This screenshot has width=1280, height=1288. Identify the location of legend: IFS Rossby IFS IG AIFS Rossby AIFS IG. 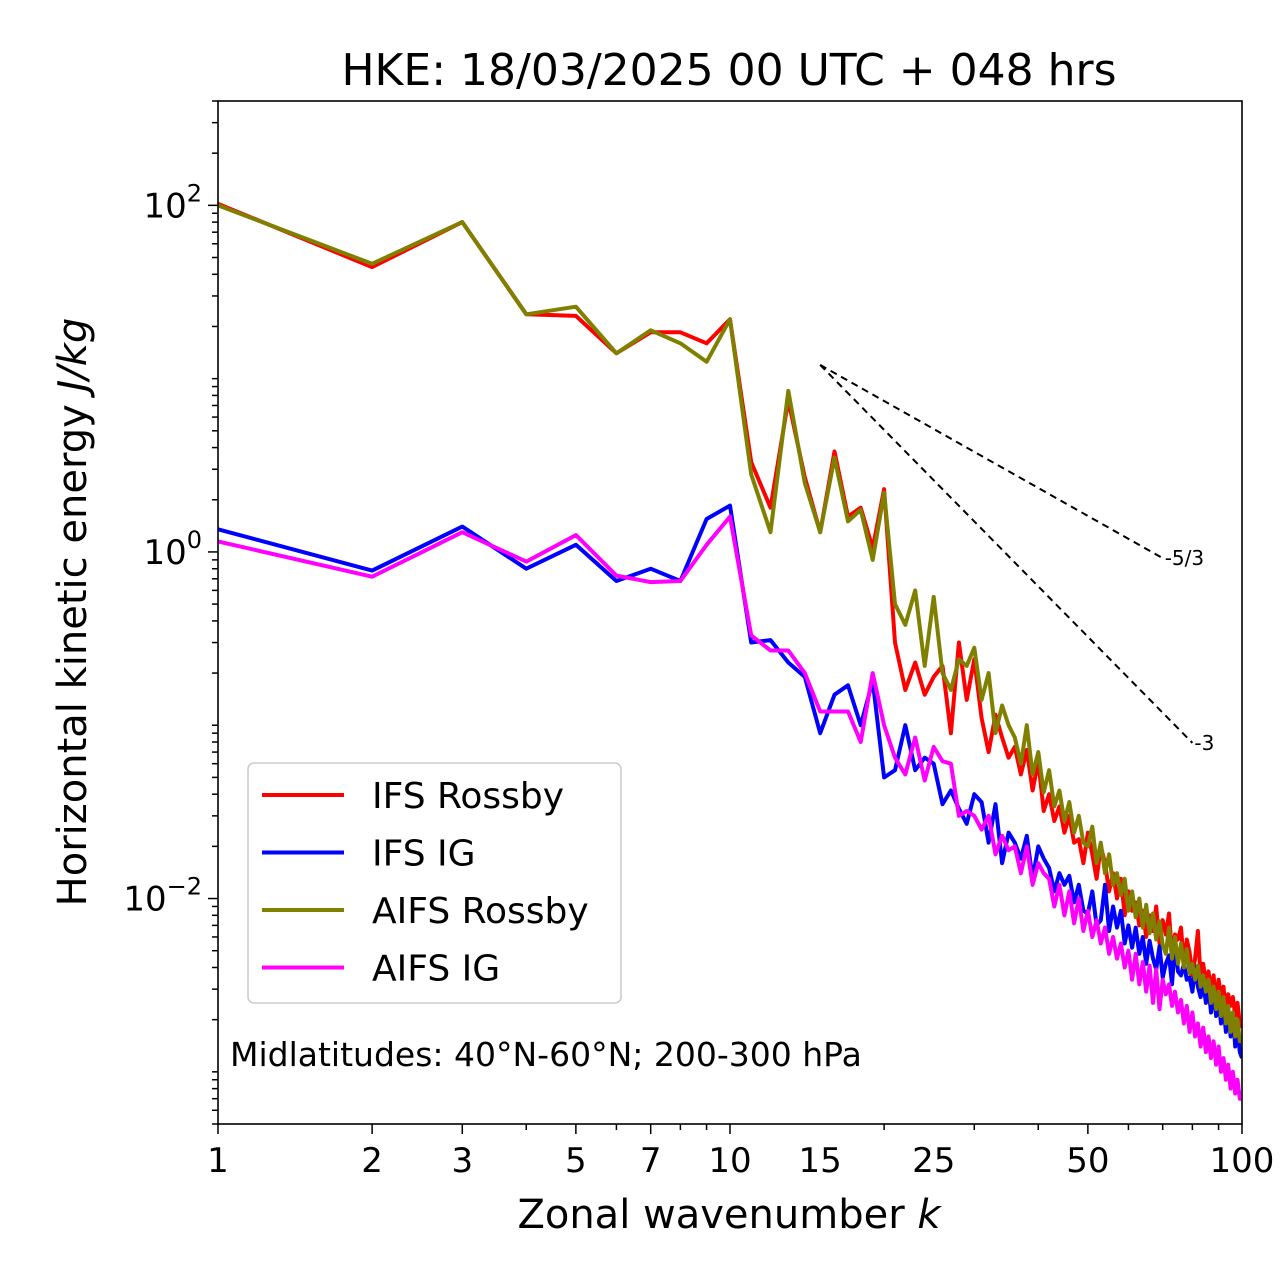
(434, 883).